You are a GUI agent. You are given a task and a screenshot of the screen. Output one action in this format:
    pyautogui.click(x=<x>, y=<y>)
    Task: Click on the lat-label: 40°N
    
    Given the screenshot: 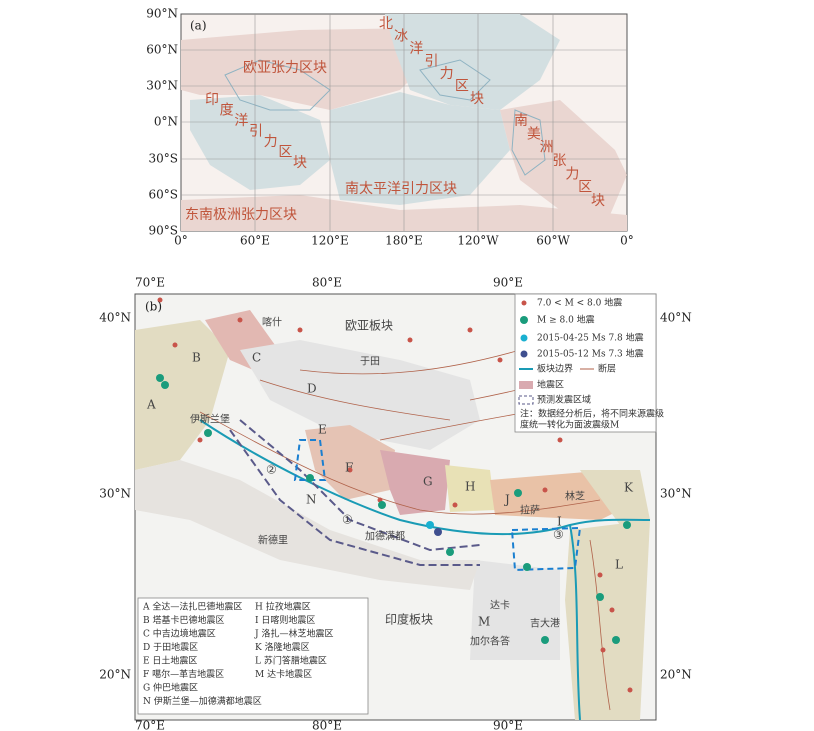 What is the action you would take?
    pyautogui.click(x=676, y=318)
    